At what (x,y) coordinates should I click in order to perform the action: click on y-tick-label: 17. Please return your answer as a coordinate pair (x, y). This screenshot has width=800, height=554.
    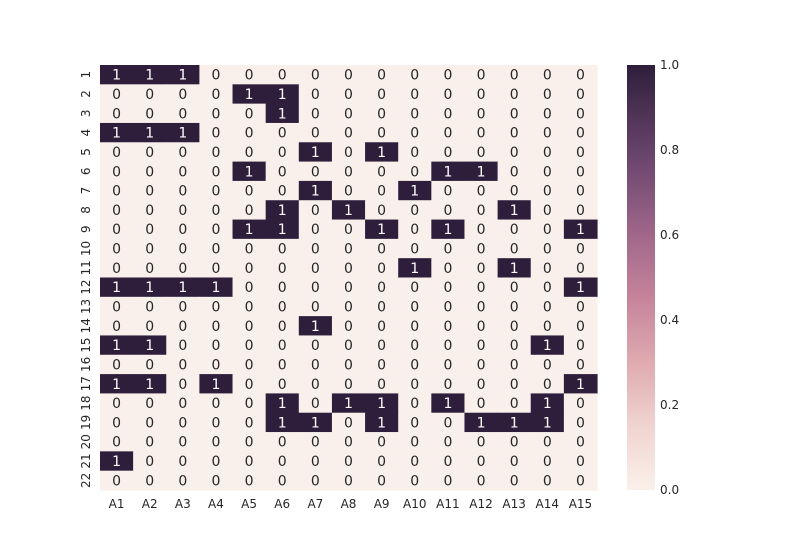
    Looking at the image, I should click on (86, 383).